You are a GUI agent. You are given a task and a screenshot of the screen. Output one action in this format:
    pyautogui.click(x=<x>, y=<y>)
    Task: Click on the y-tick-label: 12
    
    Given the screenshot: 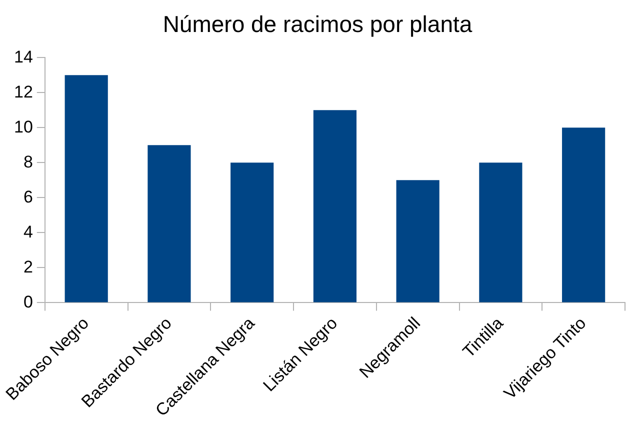 What is the action you would take?
    pyautogui.click(x=23, y=92)
    